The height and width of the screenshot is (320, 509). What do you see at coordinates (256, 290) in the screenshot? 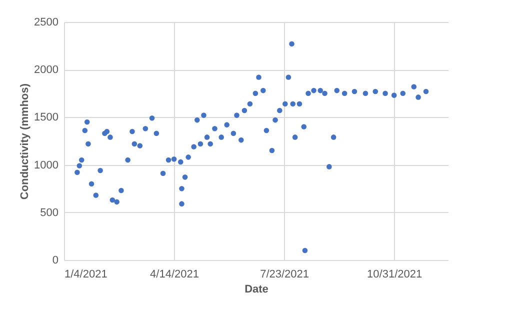
I see `x-axis-title: Date` at bounding box center [256, 290].